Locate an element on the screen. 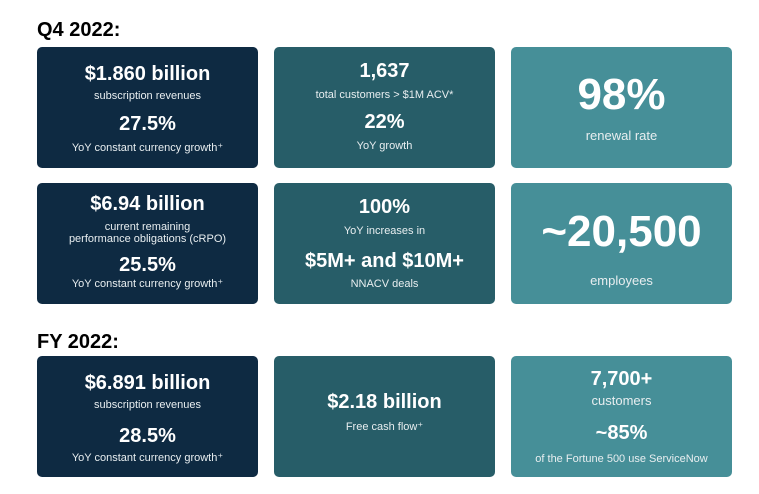 The height and width of the screenshot is (494, 759). metric-label: performance obligations (cRPO) is located at coordinates (147, 239).